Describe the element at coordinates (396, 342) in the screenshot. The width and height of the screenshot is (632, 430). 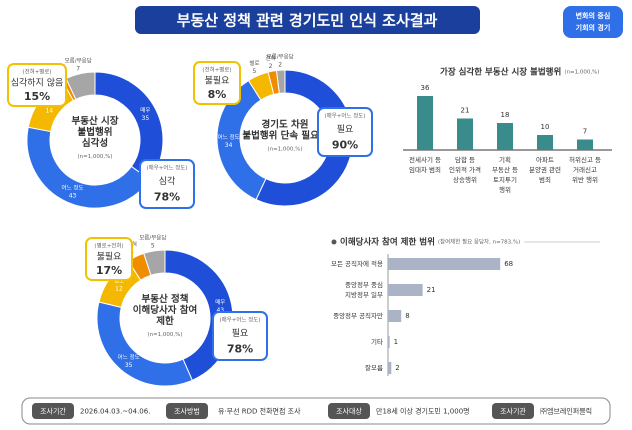
I see `bar-value: 1` at that location.